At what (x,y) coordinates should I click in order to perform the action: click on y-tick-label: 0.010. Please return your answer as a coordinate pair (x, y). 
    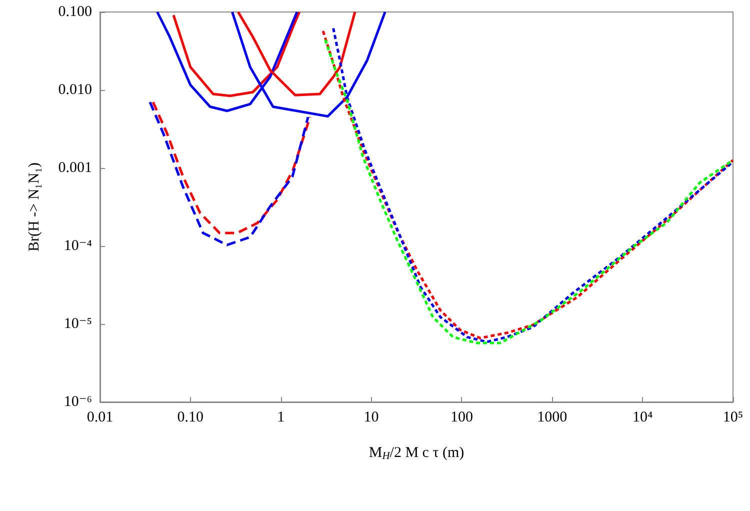
    Looking at the image, I should click on (75, 90).